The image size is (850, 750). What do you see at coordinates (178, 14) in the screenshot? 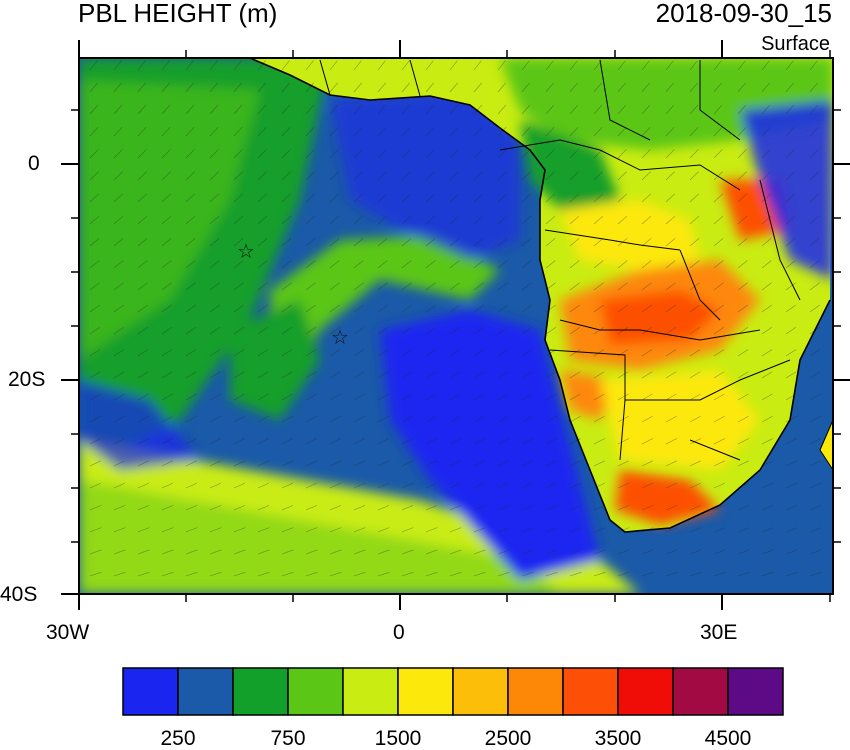
I see `map-title: PBL HEIGHT (m)` at bounding box center [178, 14].